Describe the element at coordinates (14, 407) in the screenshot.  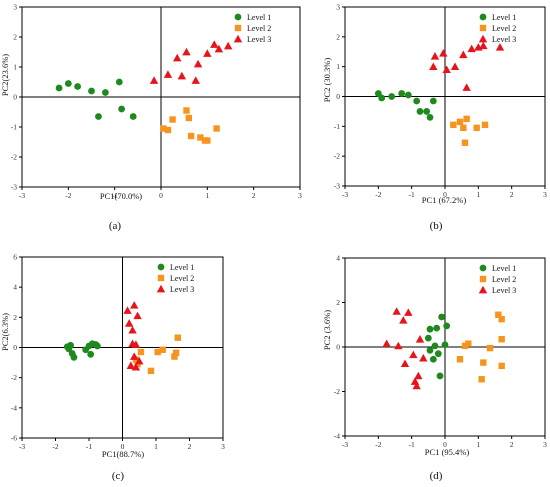
I see `y-tick-label: -4` at that location.